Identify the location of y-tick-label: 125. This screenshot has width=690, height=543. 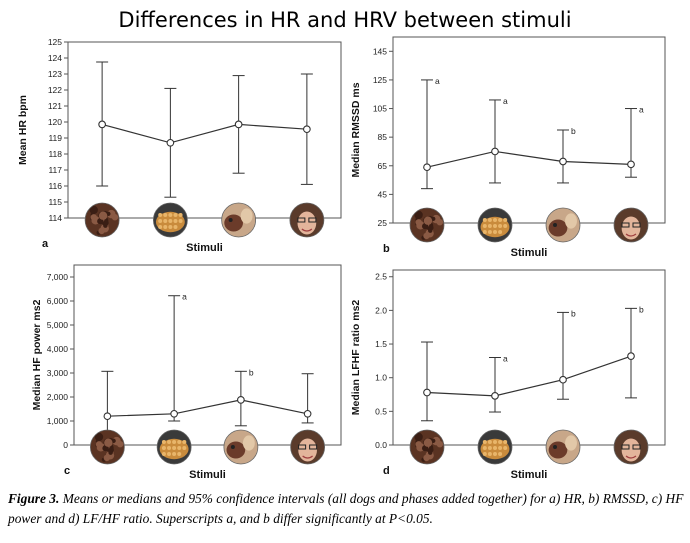
(380, 80).